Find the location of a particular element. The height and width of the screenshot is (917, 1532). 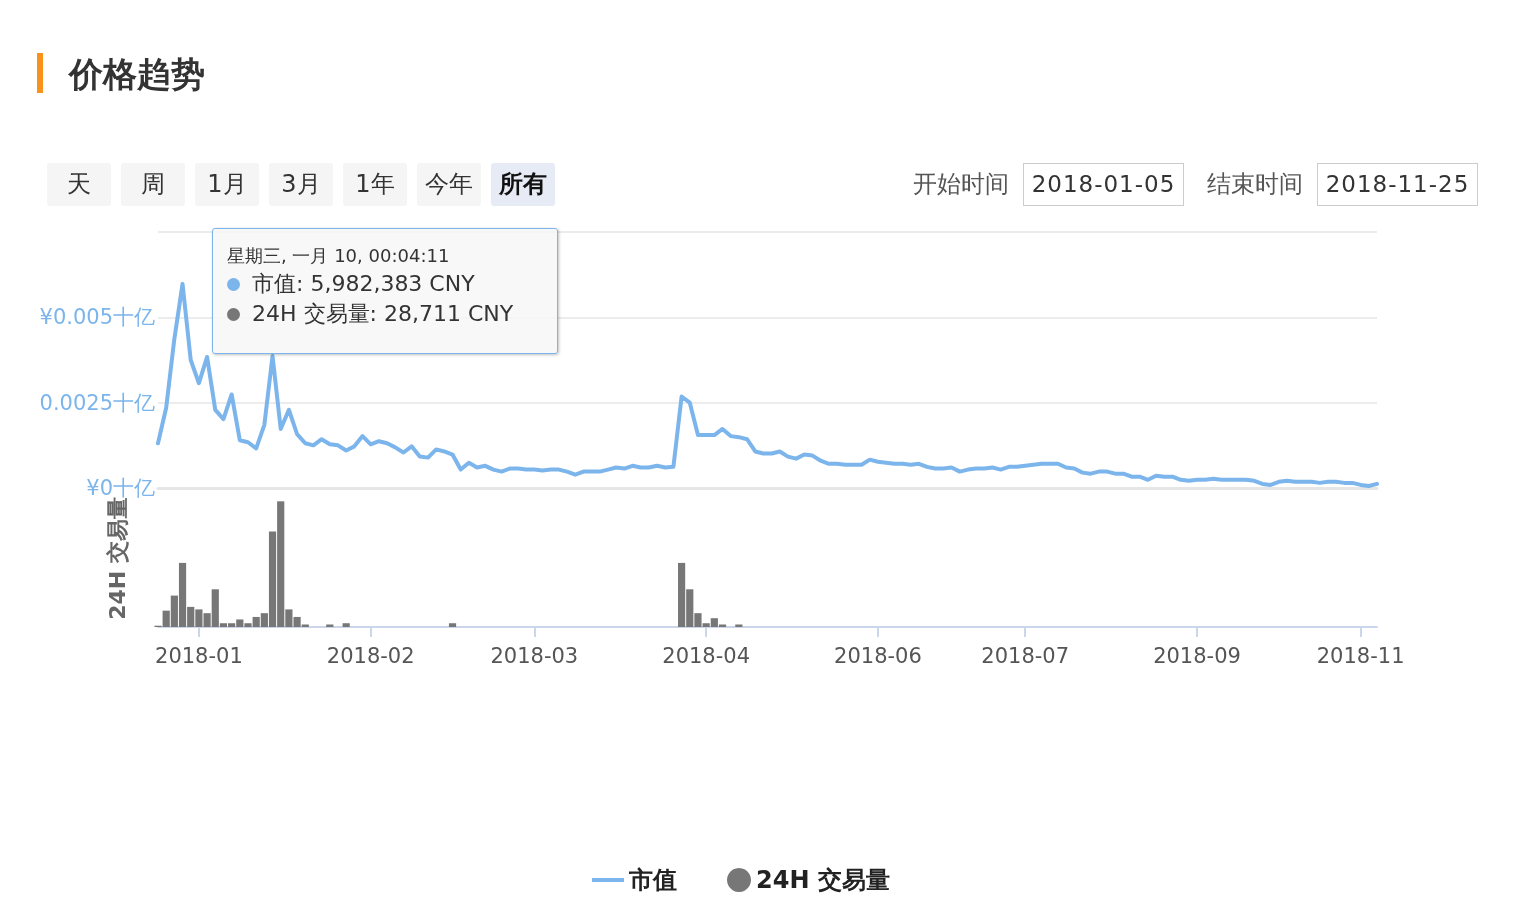

tooltip: 星期三, 一月 10, 00:04:11 市值: 5,982,383 CNY 24H 交易量: 28,711 CNY is located at coordinates (385, 291).